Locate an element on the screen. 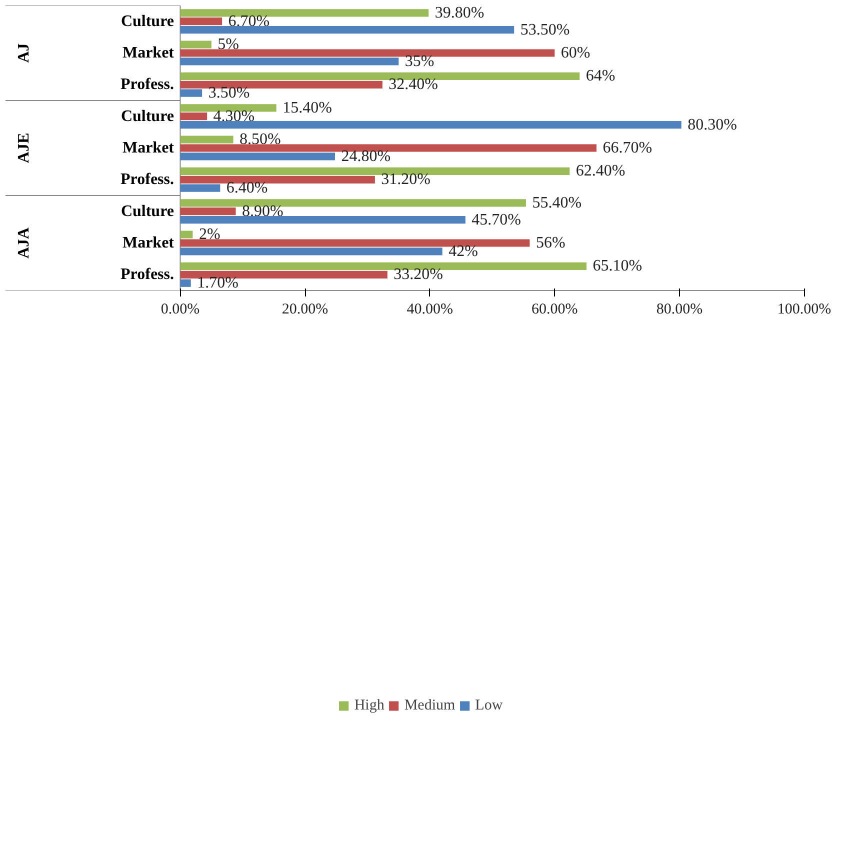 Image resolution: width=854 pixels, height=854 pixels. data-label: 1.70% is located at coordinates (217, 283).